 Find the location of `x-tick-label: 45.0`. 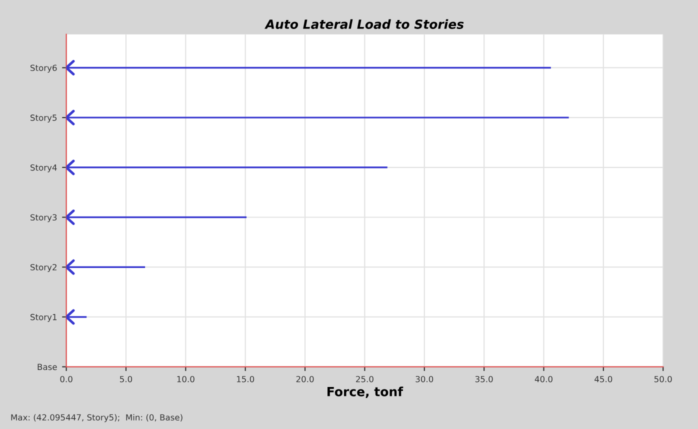

x-tick-label: 45.0 is located at coordinates (603, 379).